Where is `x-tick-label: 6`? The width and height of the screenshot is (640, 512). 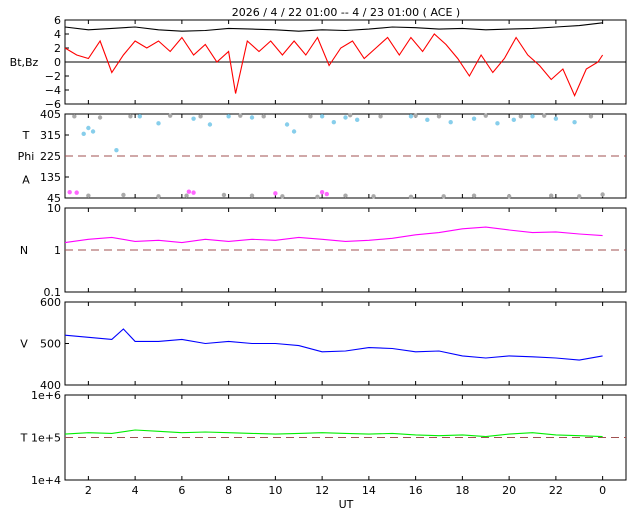 x-tick-label: 6 is located at coordinates (181, 490).